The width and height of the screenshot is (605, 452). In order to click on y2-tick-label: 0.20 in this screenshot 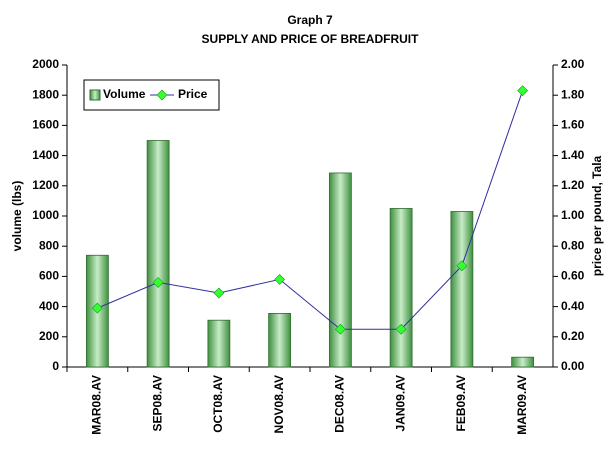, I will do `click(573, 336)`.